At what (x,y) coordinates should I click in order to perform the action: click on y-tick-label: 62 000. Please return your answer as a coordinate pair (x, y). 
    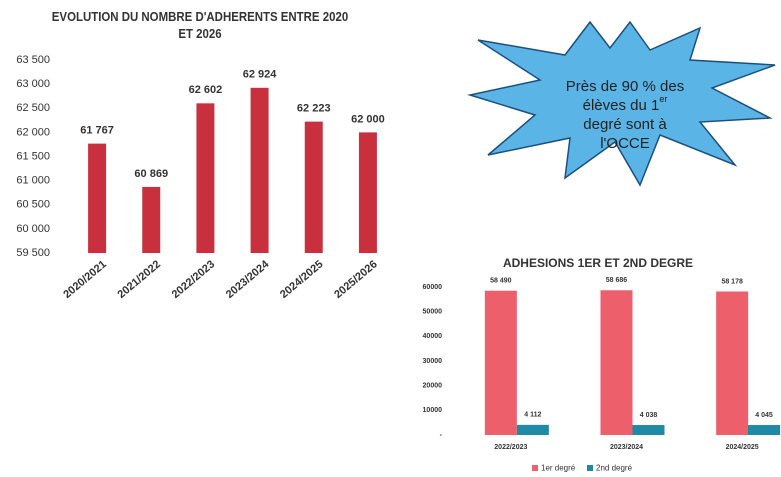
    Looking at the image, I should click on (33, 132).